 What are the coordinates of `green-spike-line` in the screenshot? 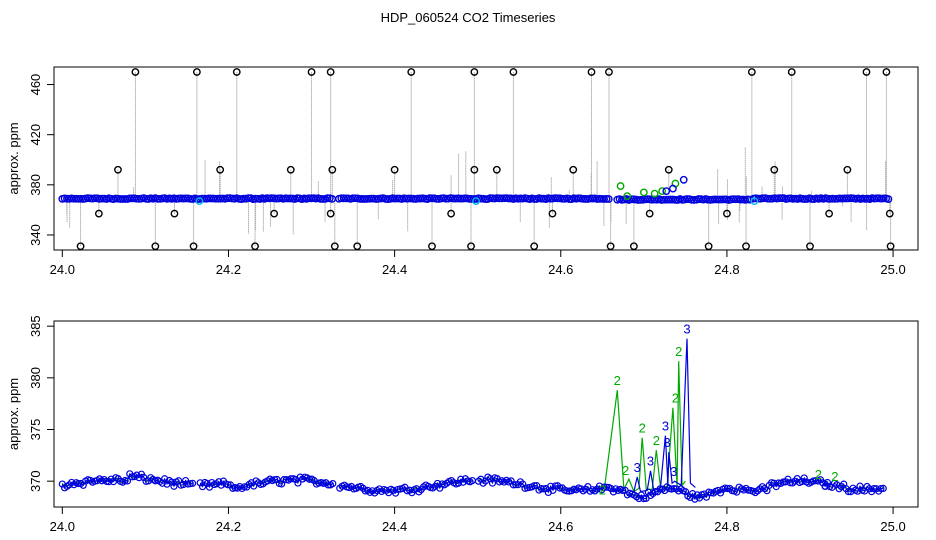 It's located at (644, 427).